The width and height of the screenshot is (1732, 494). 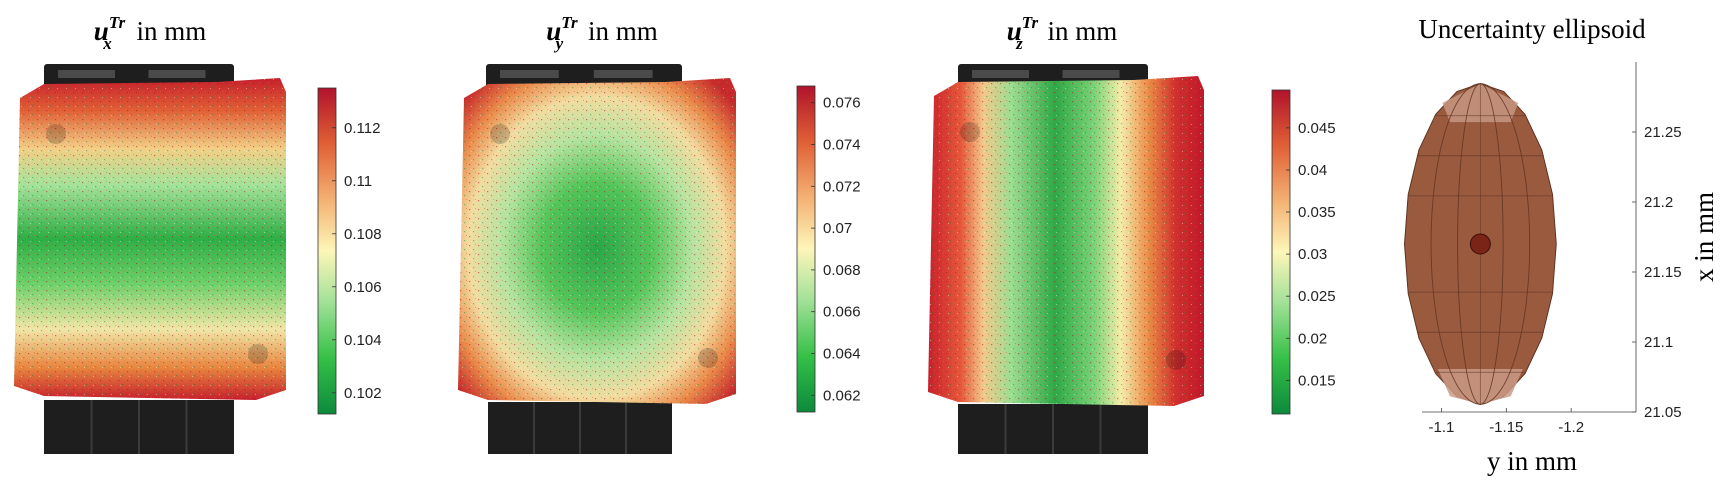 I want to click on y-tick-label: 21.05, so click(x=1663, y=412).